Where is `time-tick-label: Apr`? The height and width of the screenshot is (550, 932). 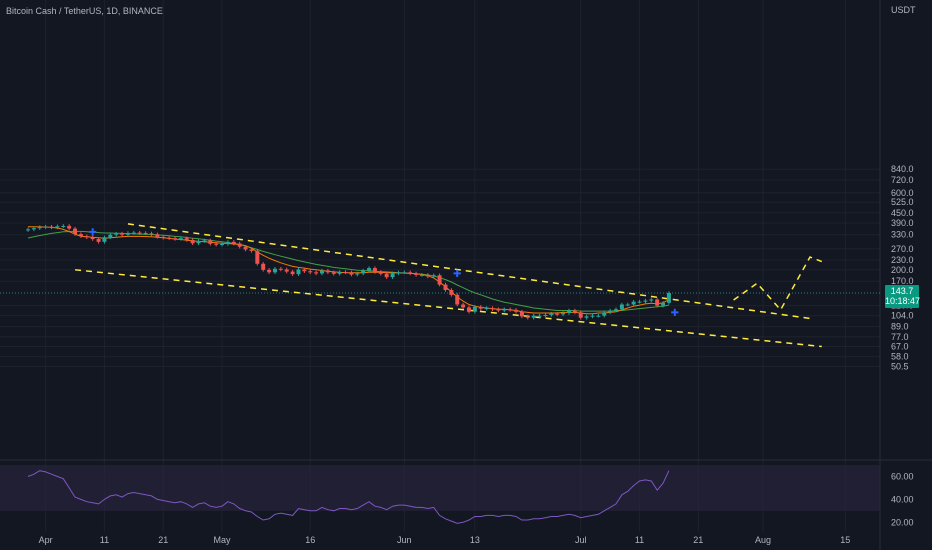 time-tick-label: Apr is located at coordinates (46, 540).